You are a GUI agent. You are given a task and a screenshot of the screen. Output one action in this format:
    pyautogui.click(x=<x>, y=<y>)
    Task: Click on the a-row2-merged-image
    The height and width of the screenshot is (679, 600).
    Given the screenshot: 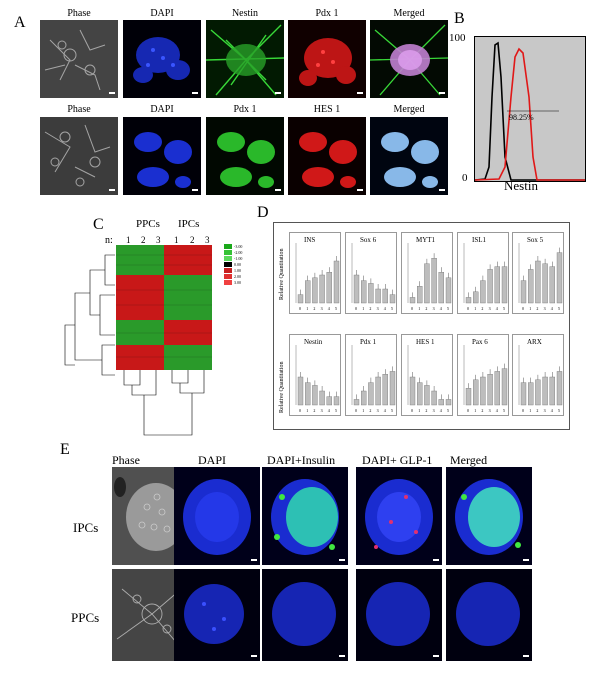 What is the action you would take?
    pyautogui.click(x=409, y=156)
    